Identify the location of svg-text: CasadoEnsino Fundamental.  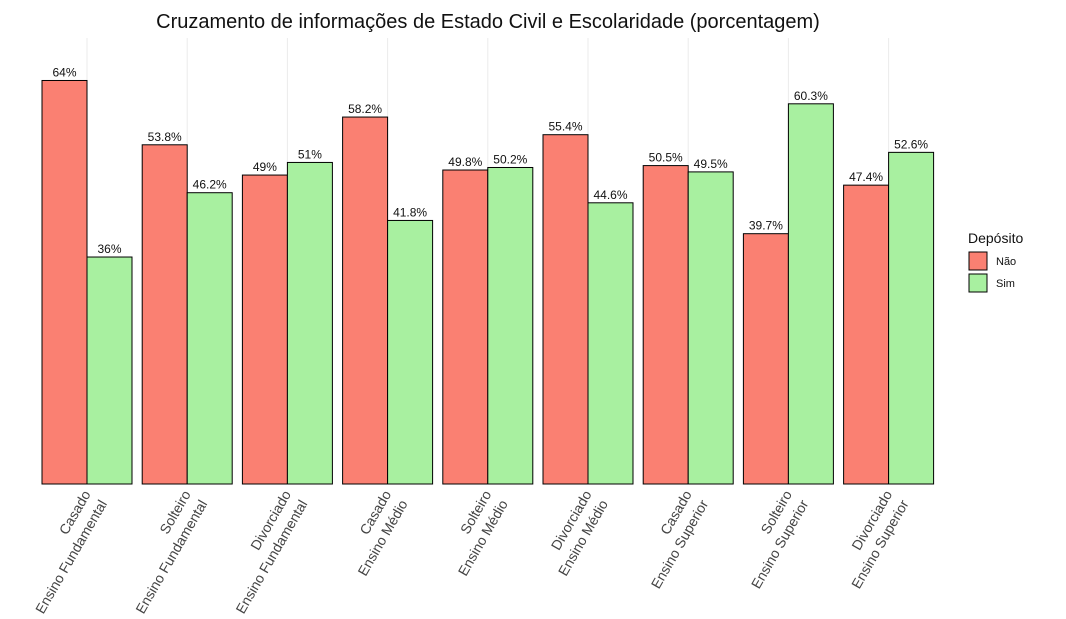
(63, 551).